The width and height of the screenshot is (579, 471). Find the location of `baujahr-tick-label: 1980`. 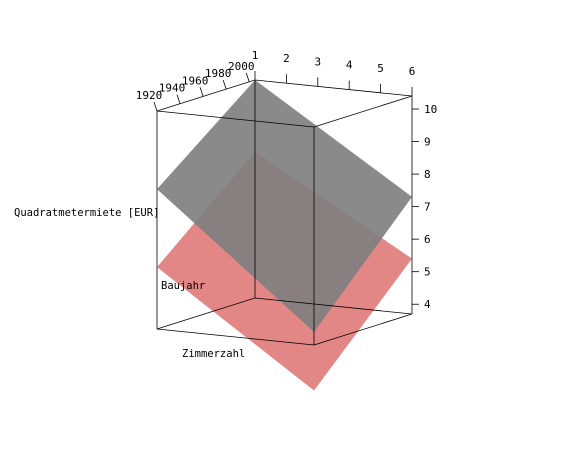

baujahr-tick-label: 1980 is located at coordinates (218, 73).